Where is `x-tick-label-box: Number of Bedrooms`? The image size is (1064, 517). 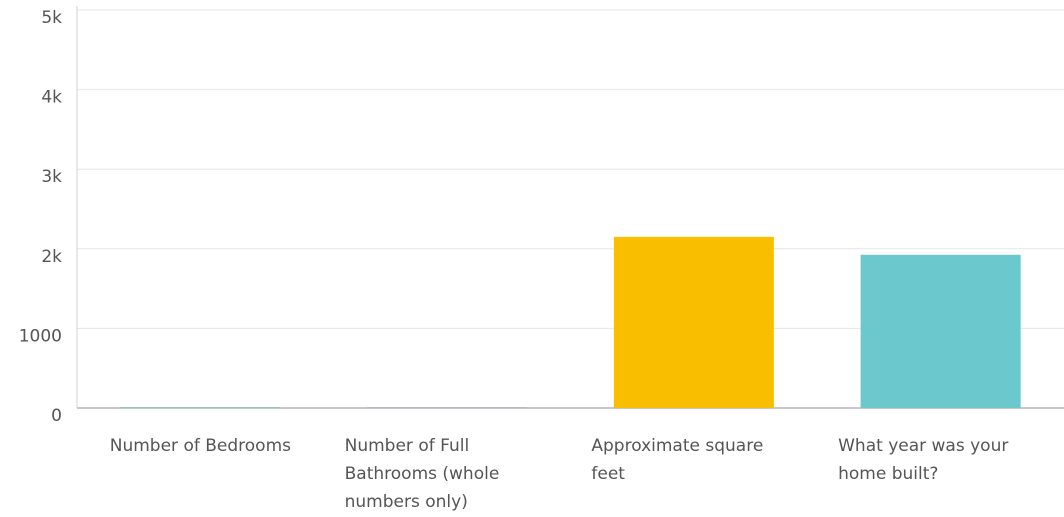 x-tick-label-box: Number of Bedrooms is located at coordinates (200, 446).